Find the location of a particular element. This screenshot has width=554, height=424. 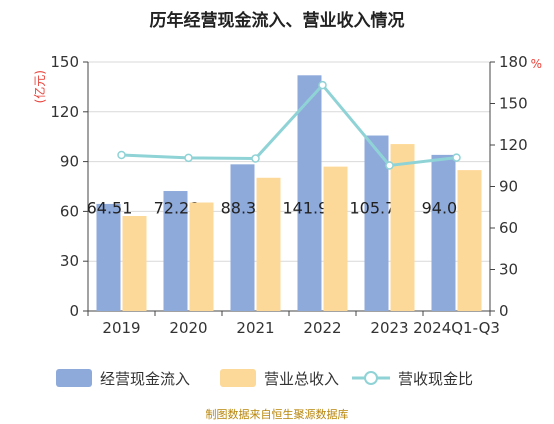

legend-label: 经营现金流入 is located at coordinates (145, 379).